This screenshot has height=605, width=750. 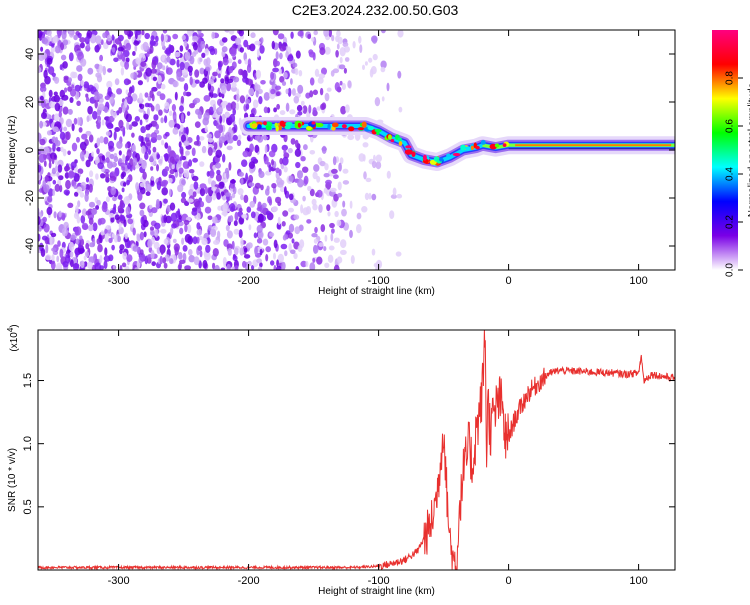 I want to click on colorbar-tick-label: 0.2, so click(x=730, y=222).